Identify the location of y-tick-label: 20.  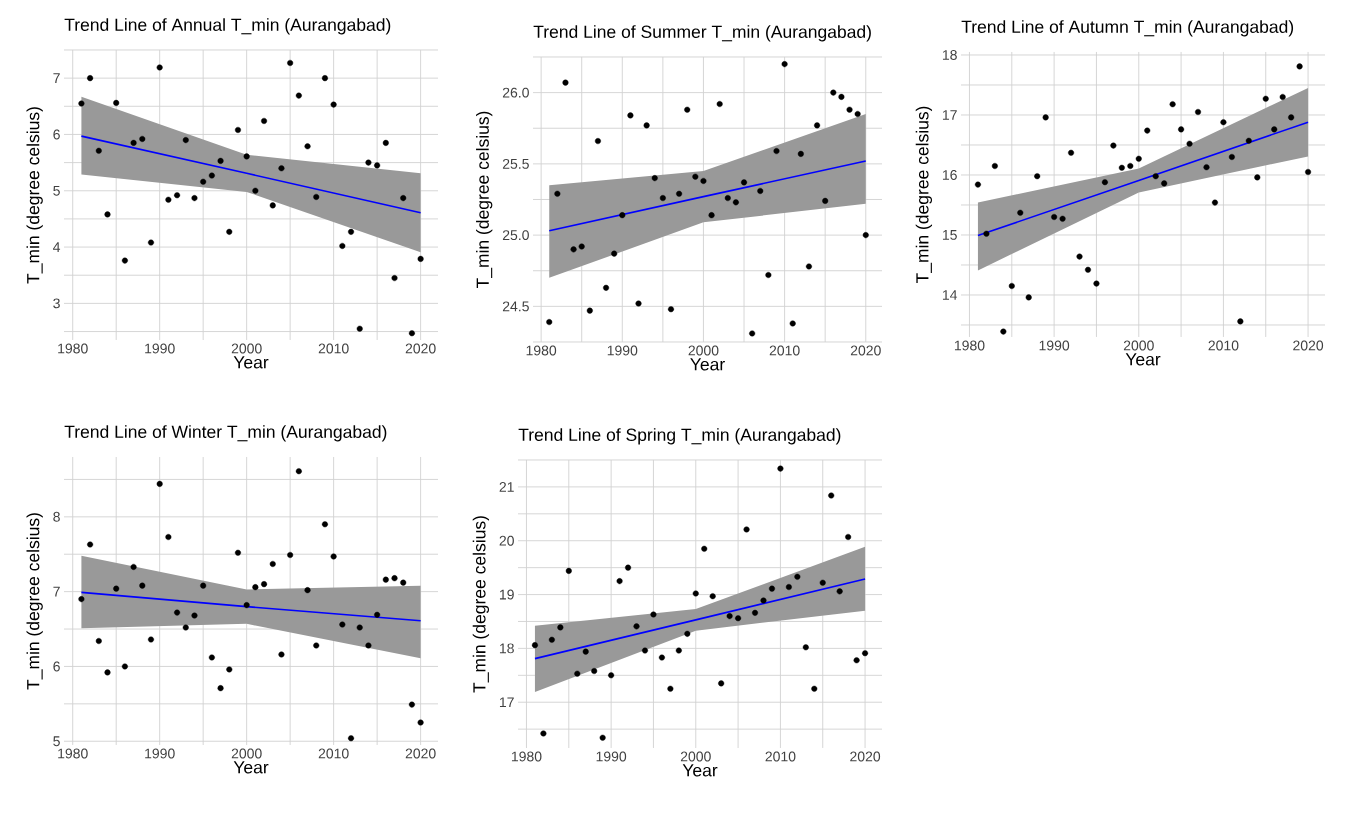
(506, 540).